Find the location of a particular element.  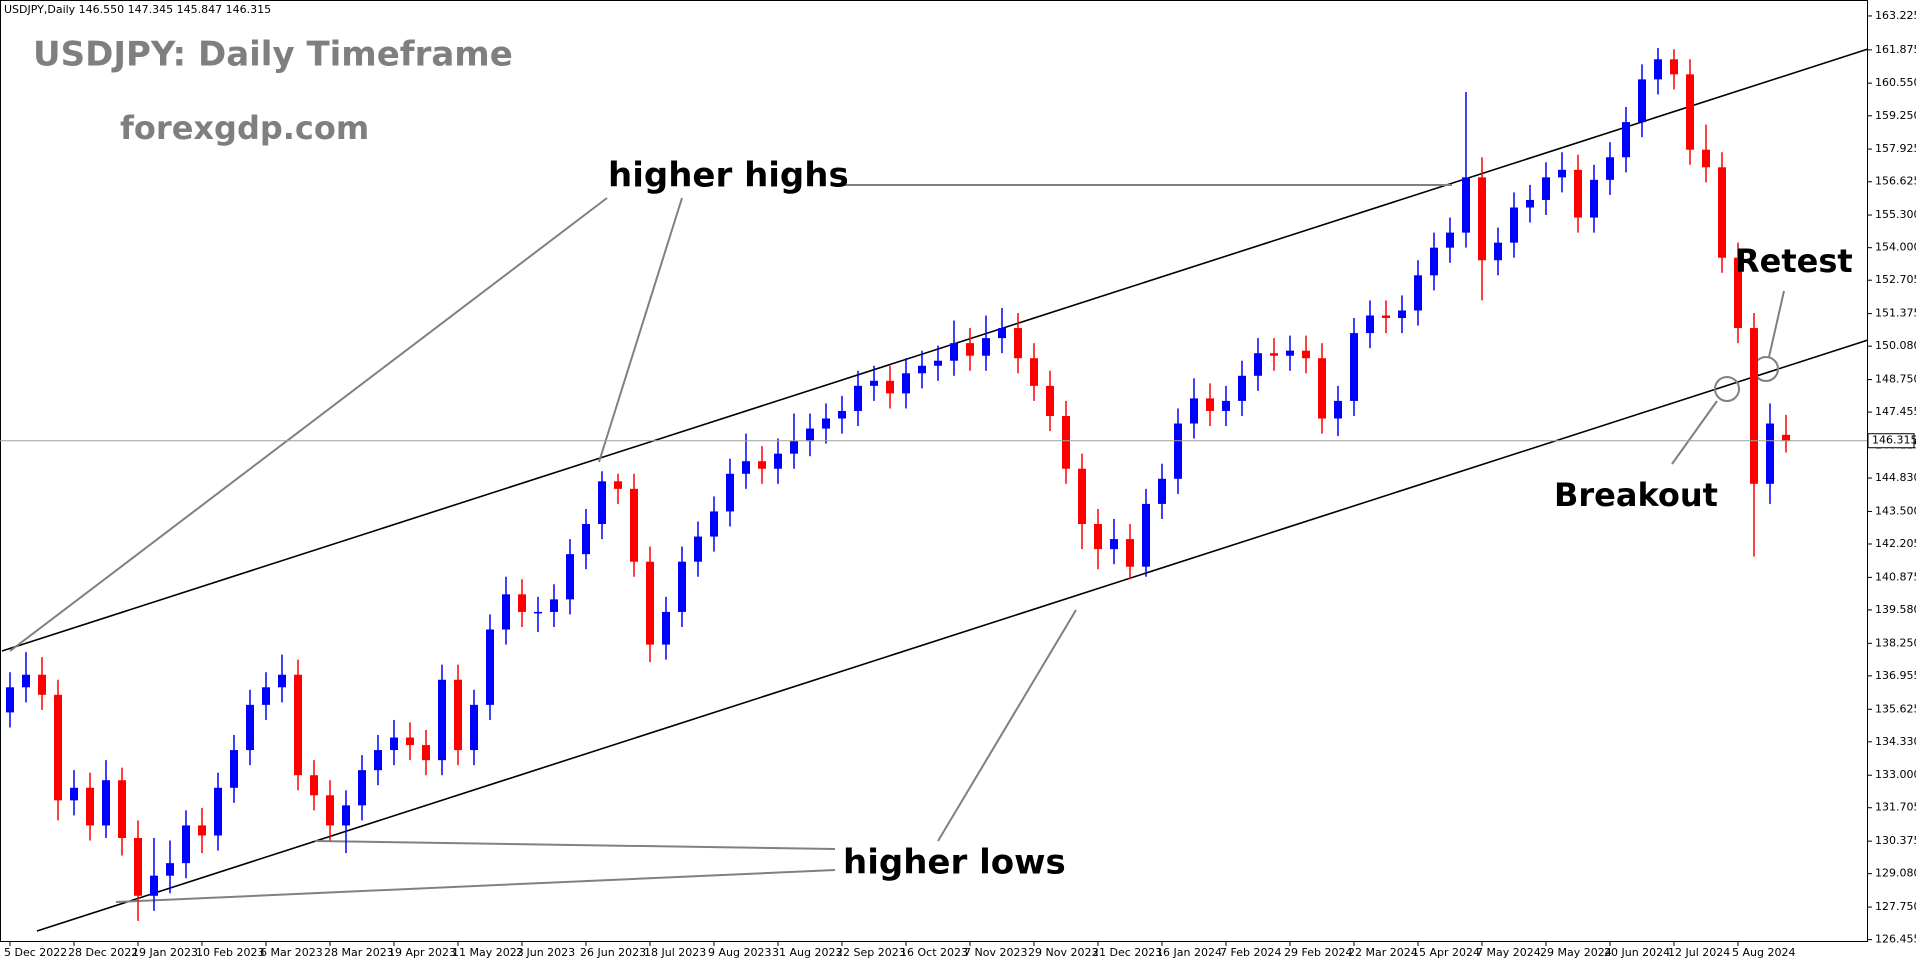

x-tick-label: 16 Oct 2023 is located at coordinates (934, 952).